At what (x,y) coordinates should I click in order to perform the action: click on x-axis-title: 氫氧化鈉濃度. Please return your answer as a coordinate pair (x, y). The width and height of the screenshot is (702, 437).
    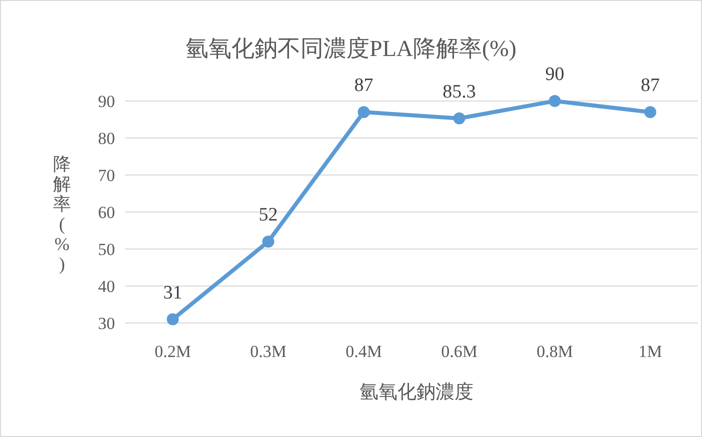
    Looking at the image, I should click on (417, 392).